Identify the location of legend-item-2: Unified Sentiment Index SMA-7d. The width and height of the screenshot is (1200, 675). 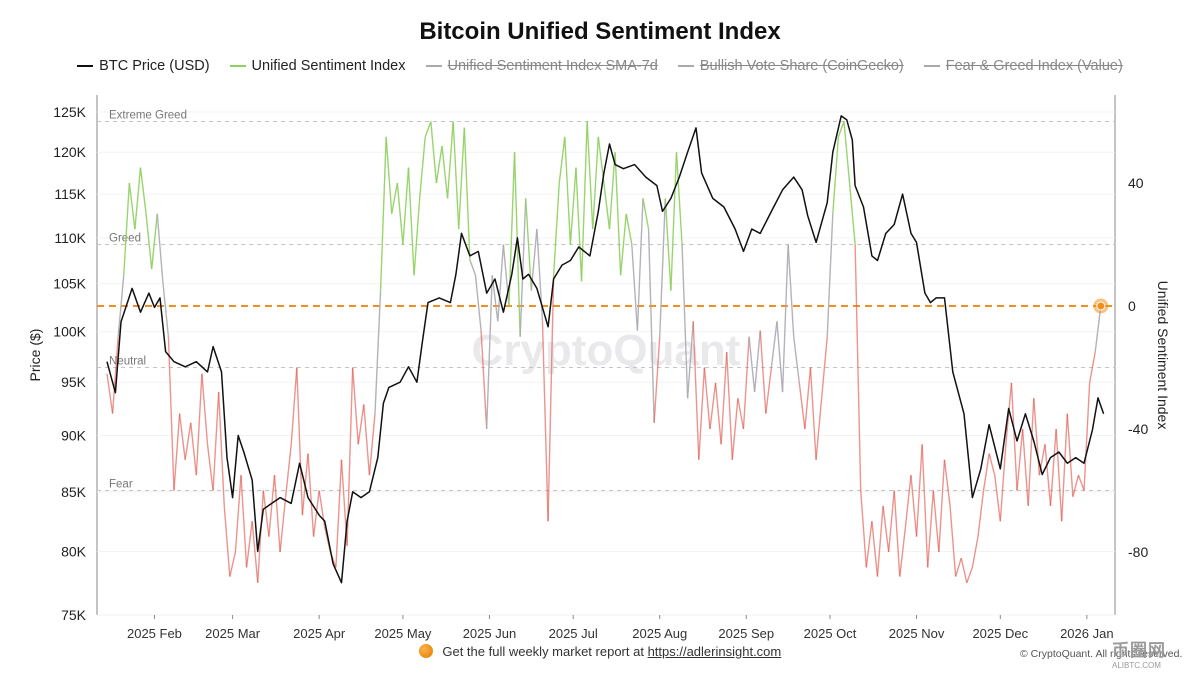
(541, 66).